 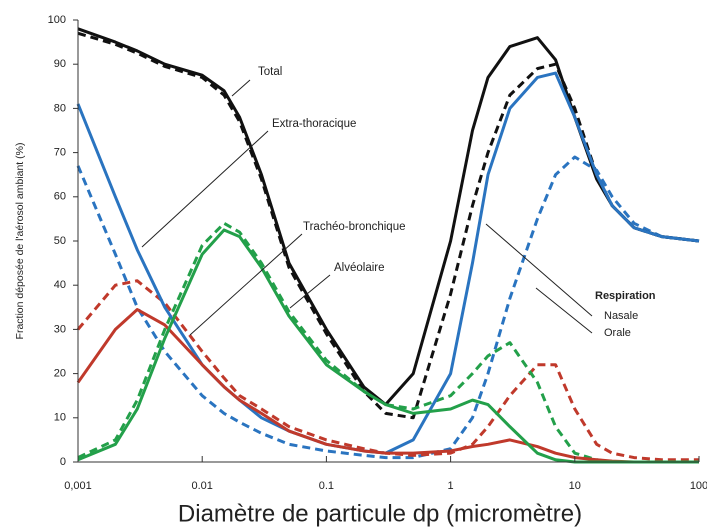 What do you see at coordinates (60, 329) in the screenshot?
I see `y-tick-label: 30` at bounding box center [60, 329].